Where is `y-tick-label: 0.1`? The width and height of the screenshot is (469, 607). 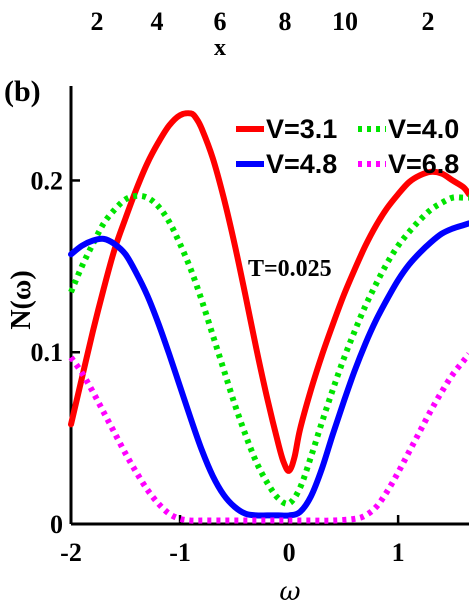
y-tick-label: 0.1 is located at coordinates (47, 352).